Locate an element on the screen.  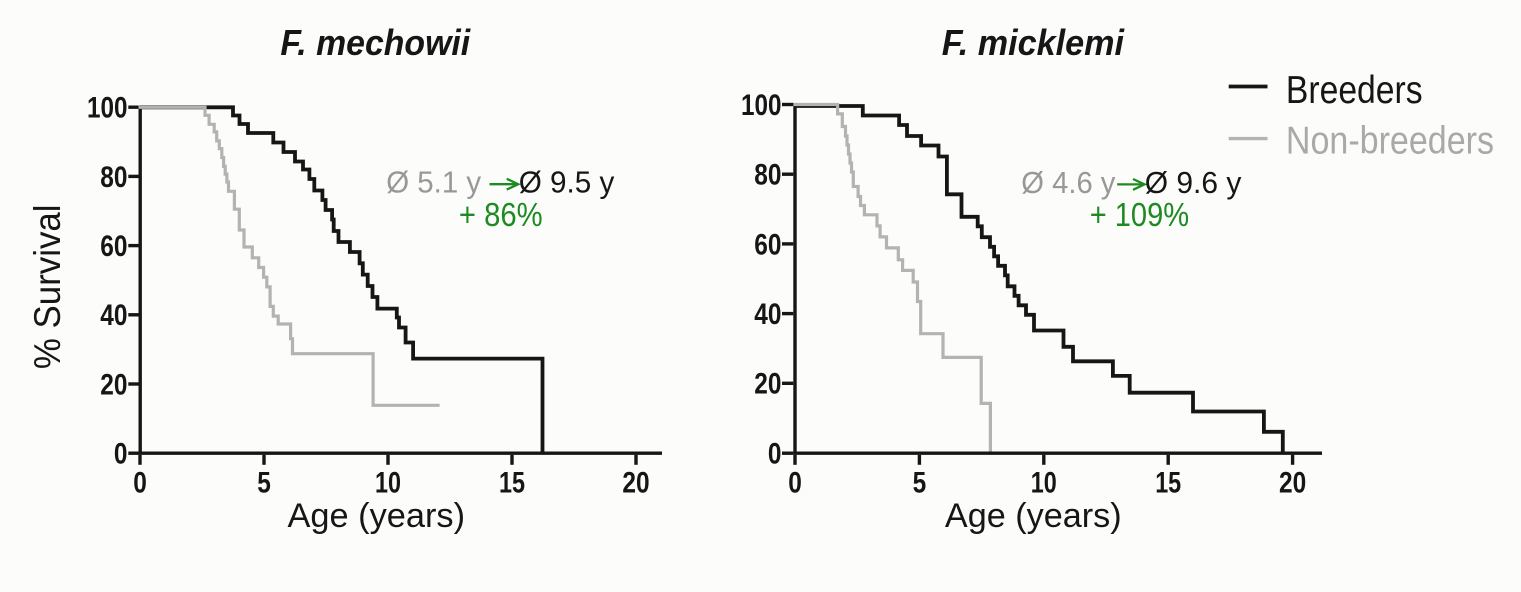
svg-text: F. micklemi is located at coordinates (1033, 42).